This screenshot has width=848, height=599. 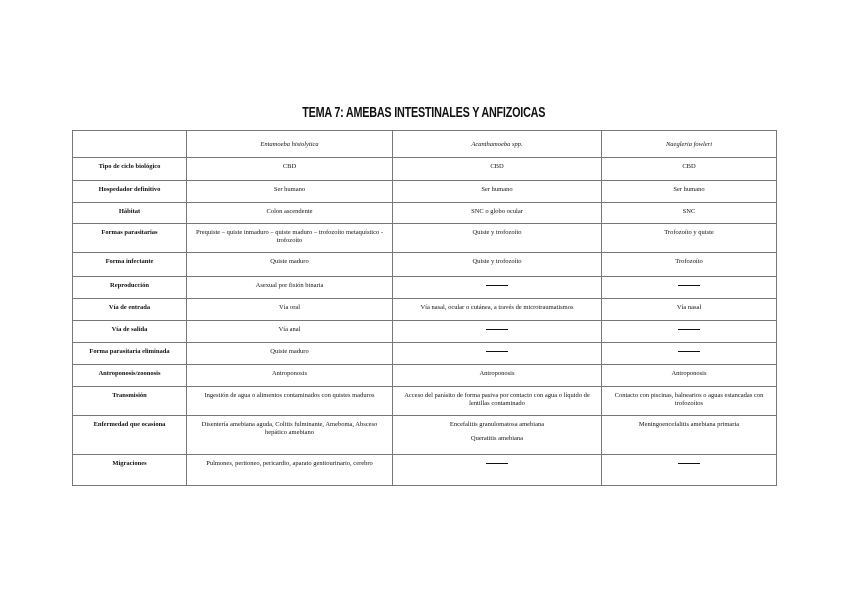 I want to click on table-row: Forma parasitaria eliminada Quiste maduro, so click(x=424, y=353).